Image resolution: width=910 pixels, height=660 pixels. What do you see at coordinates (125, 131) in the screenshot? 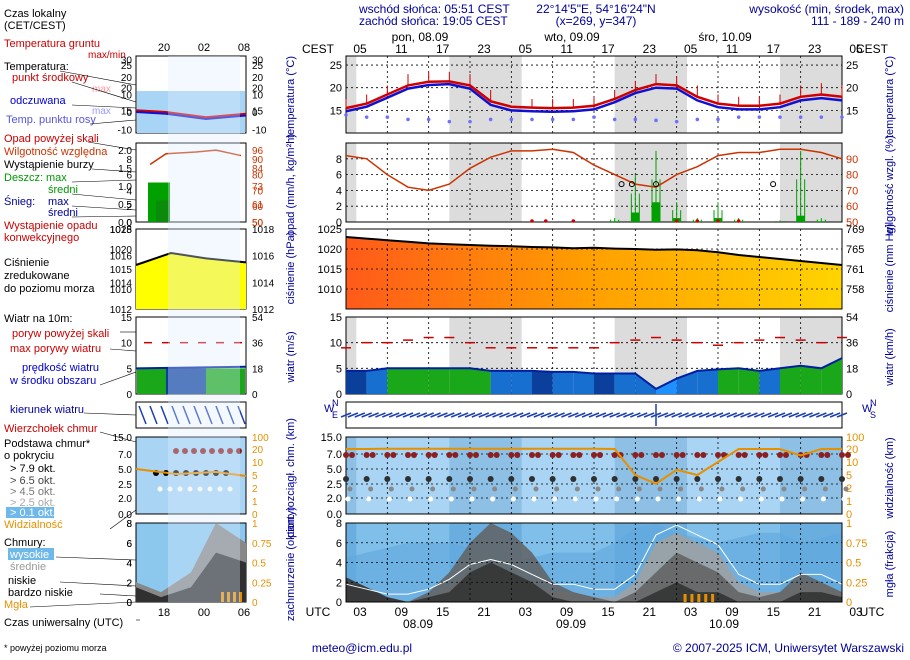
I see `legend-temp-ytick: -10` at bounding box center [125, 131].